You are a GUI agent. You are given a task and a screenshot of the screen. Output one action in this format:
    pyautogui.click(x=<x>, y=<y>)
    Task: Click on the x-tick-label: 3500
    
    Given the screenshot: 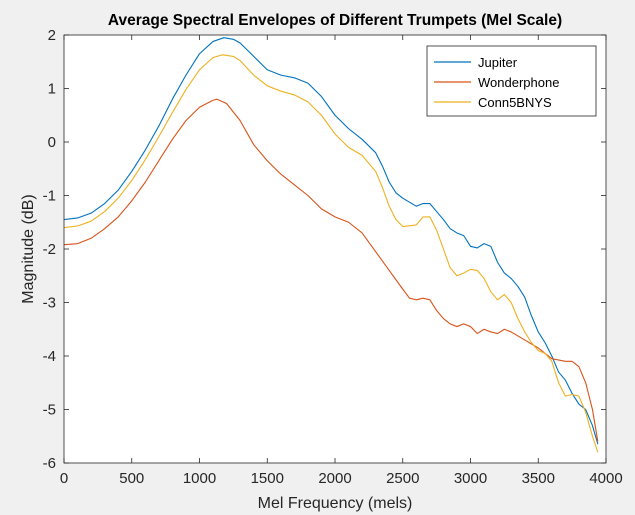 What is the action you would take?
    pyautogui.click(x=538, y=478)
    